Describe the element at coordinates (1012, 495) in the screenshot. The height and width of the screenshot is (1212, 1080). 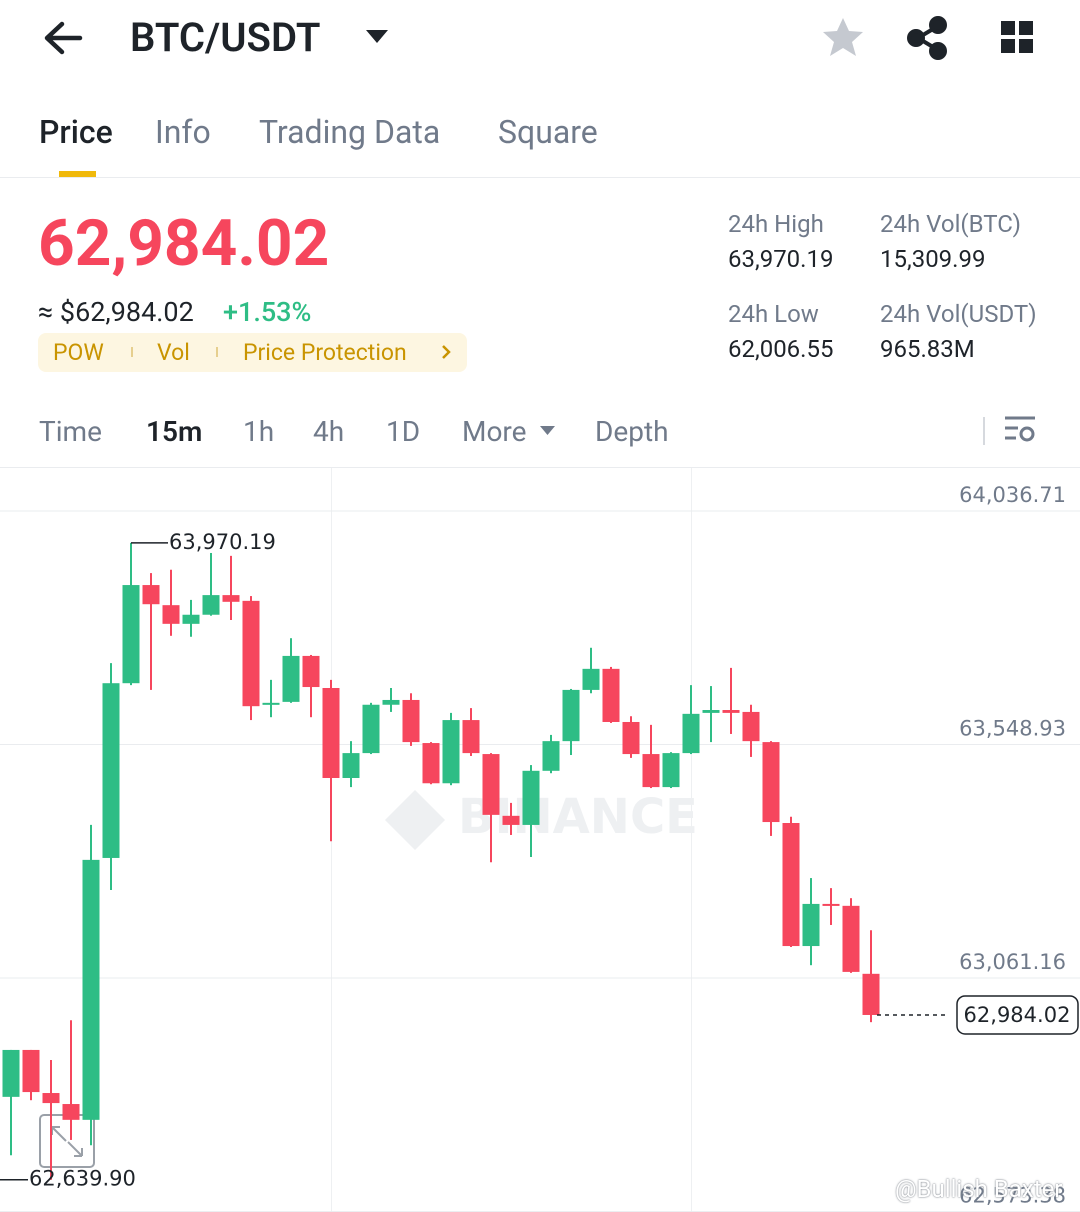
I see `y-tick-label: 64,036.71` at that location.